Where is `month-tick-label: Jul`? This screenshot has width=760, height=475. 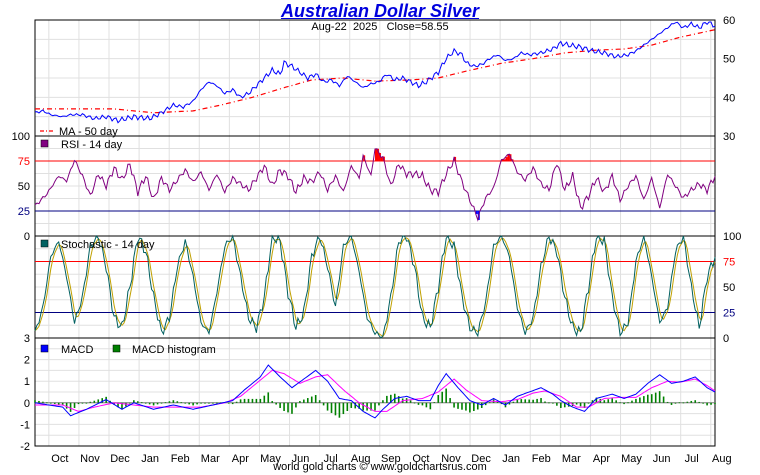 month-tick-label: Jul is located at coordinates (331, 459).